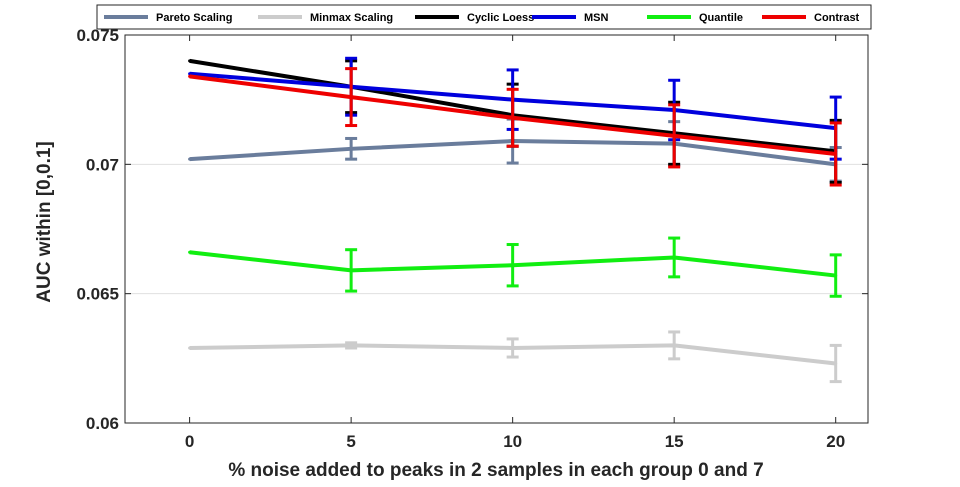 Image resolution: width=960 pixels, height=487 pixels. What do you see at coordinates (44, 222) in the screenshot?
I see `y-axis-label: AUC within [0,0.1]` at bounding box center [44, 222].